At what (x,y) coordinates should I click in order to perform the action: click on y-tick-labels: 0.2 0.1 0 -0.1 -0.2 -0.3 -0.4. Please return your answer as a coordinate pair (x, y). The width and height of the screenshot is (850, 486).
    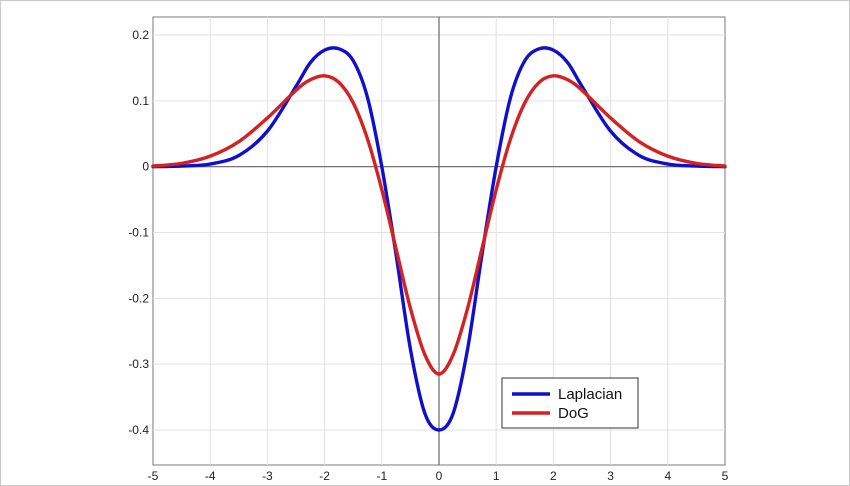
    Looking at the image, I should click on (138, 232).